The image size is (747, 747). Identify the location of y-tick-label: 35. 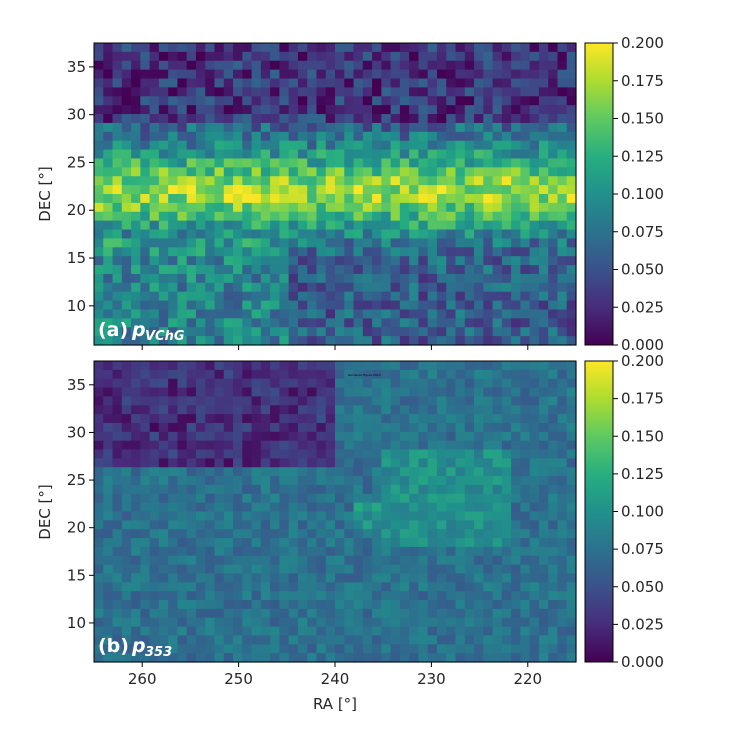
(76, 385).